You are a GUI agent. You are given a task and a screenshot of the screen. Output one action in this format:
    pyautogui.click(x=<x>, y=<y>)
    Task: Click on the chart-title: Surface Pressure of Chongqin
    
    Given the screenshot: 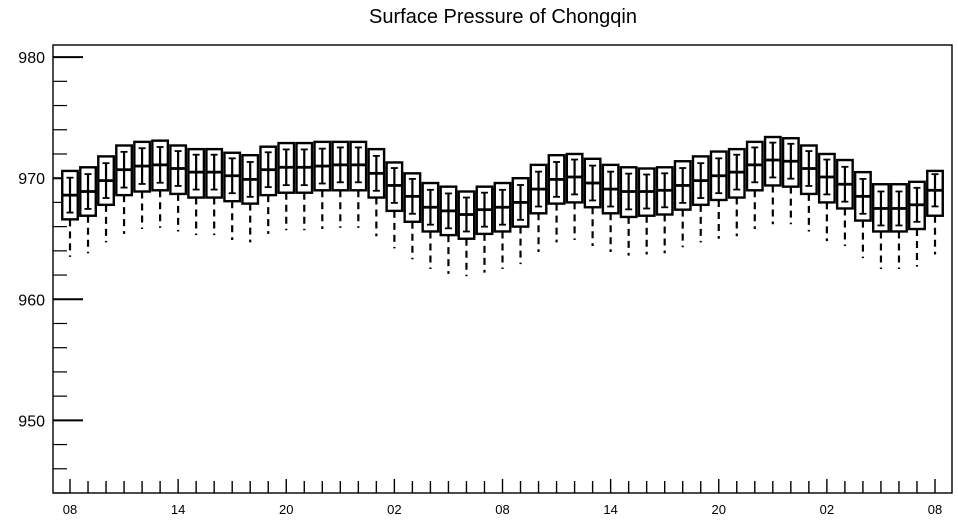 What is the action you would take?
    pyautogui.click(x=503, y=17)
    